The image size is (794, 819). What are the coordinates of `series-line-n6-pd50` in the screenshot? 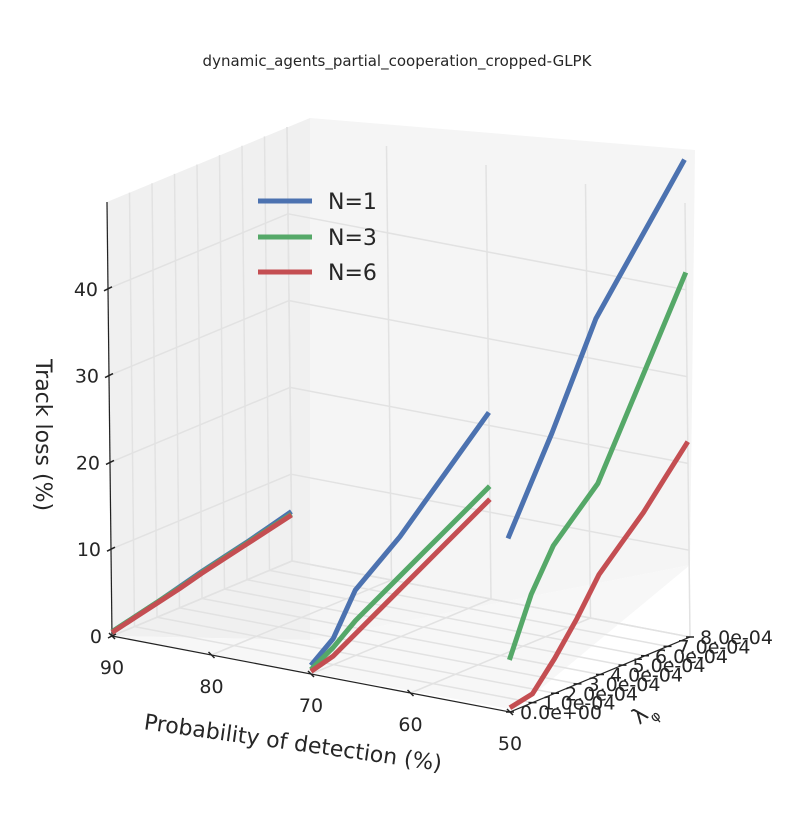 It's located at (599, 575).